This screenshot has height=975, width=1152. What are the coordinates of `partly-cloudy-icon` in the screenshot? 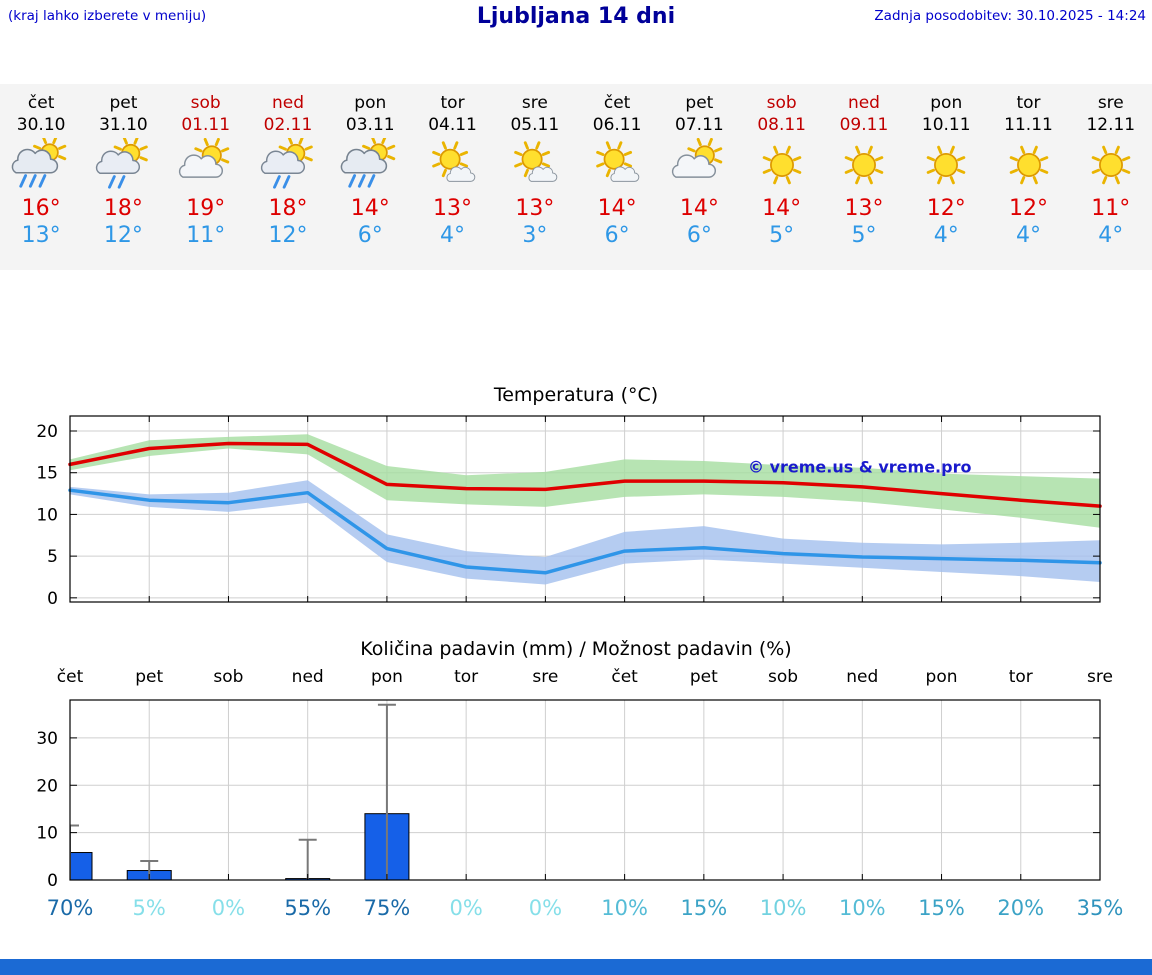 It's located at (206, 165).